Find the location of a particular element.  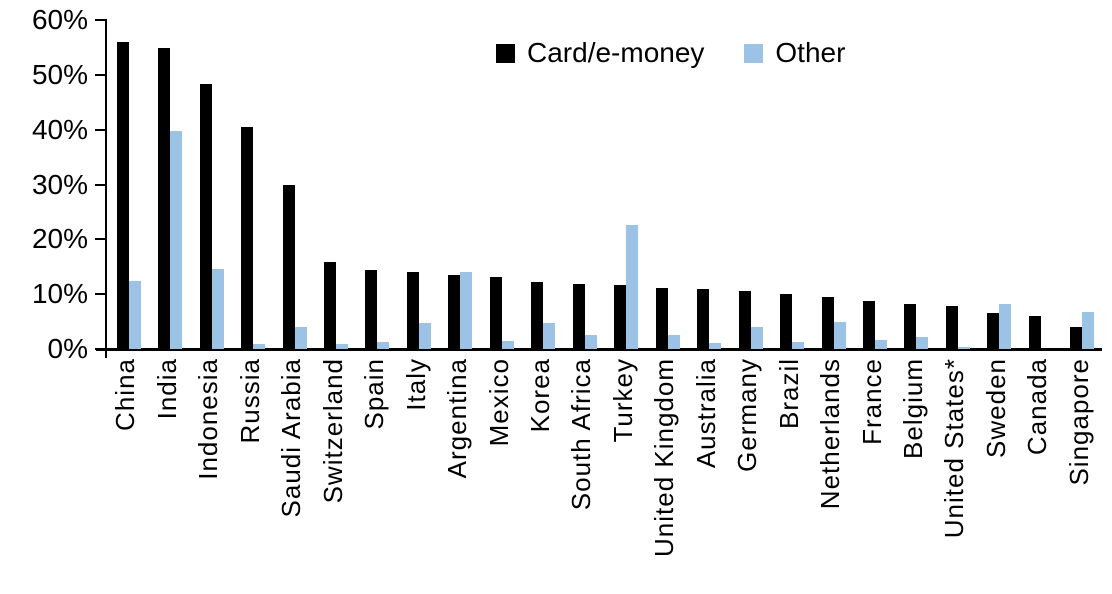

y-axis-tick-label: 0% is located at coordinates (67, 348).